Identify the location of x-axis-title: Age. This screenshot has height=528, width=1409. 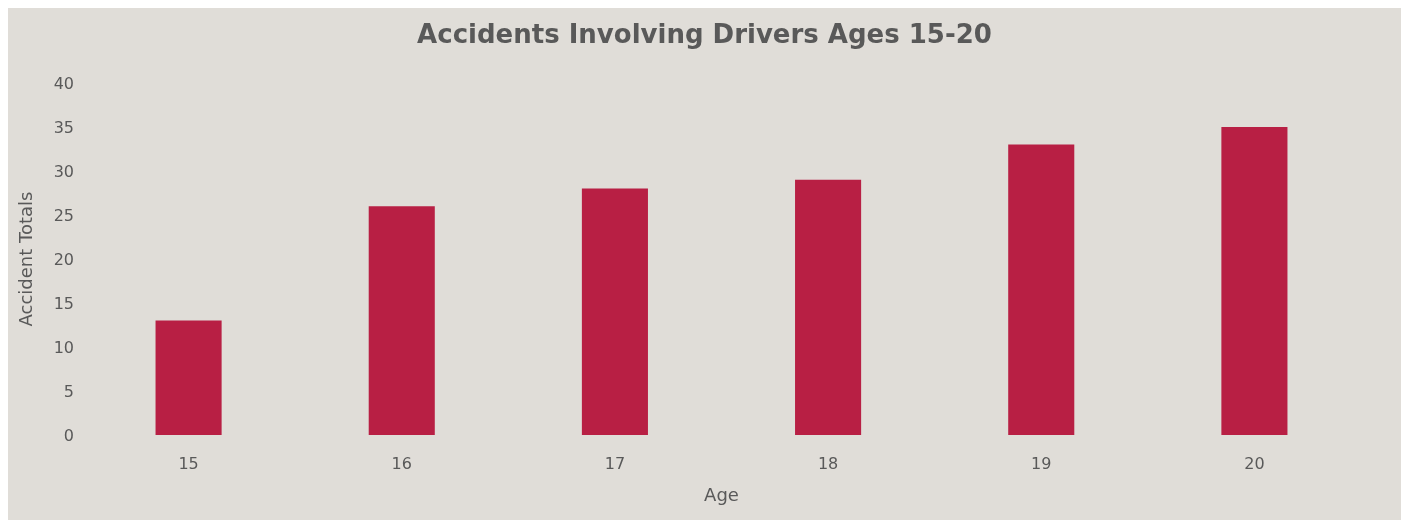
(721, 494).